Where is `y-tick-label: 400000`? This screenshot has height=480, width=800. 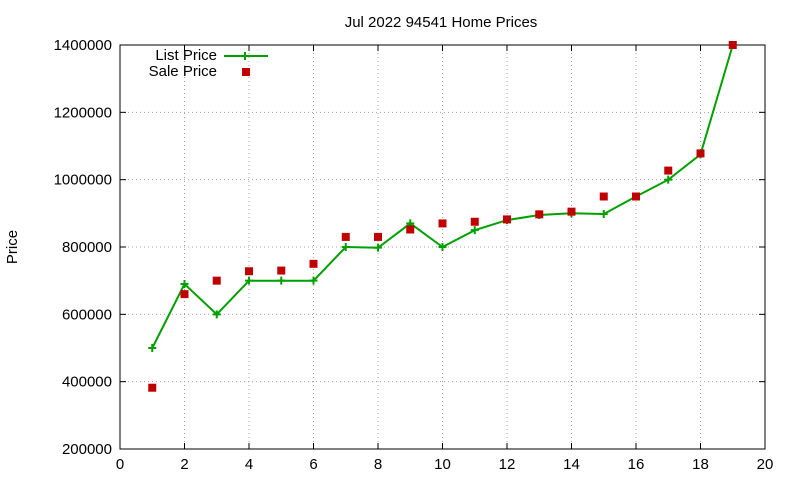
y-tick-label: 400000 is located at coordinates (87, 382).